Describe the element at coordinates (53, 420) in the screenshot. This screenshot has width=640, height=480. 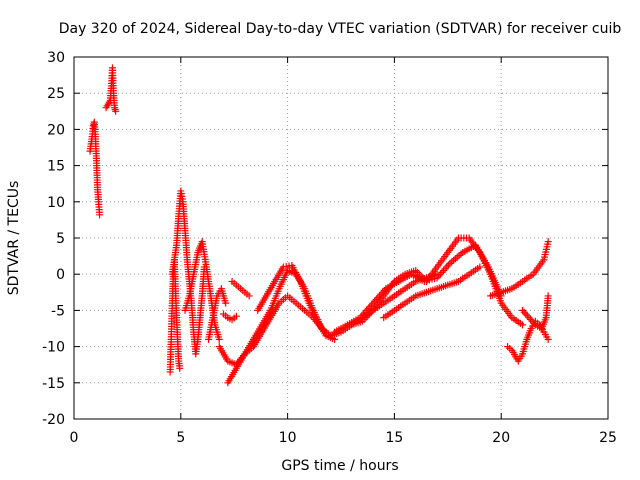
I see `y-tick-label: -20` at that location.